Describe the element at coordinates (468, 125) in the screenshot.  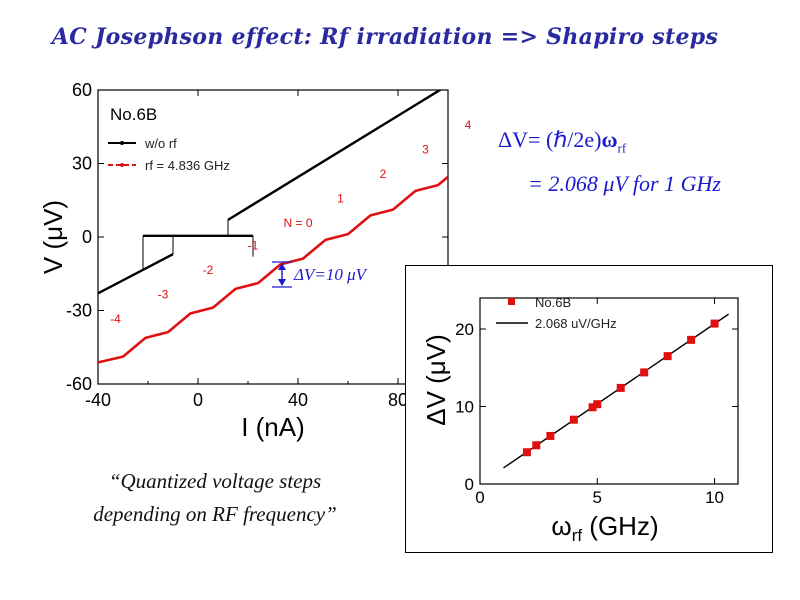
I see `shapiro-step-label: 4` at that location.